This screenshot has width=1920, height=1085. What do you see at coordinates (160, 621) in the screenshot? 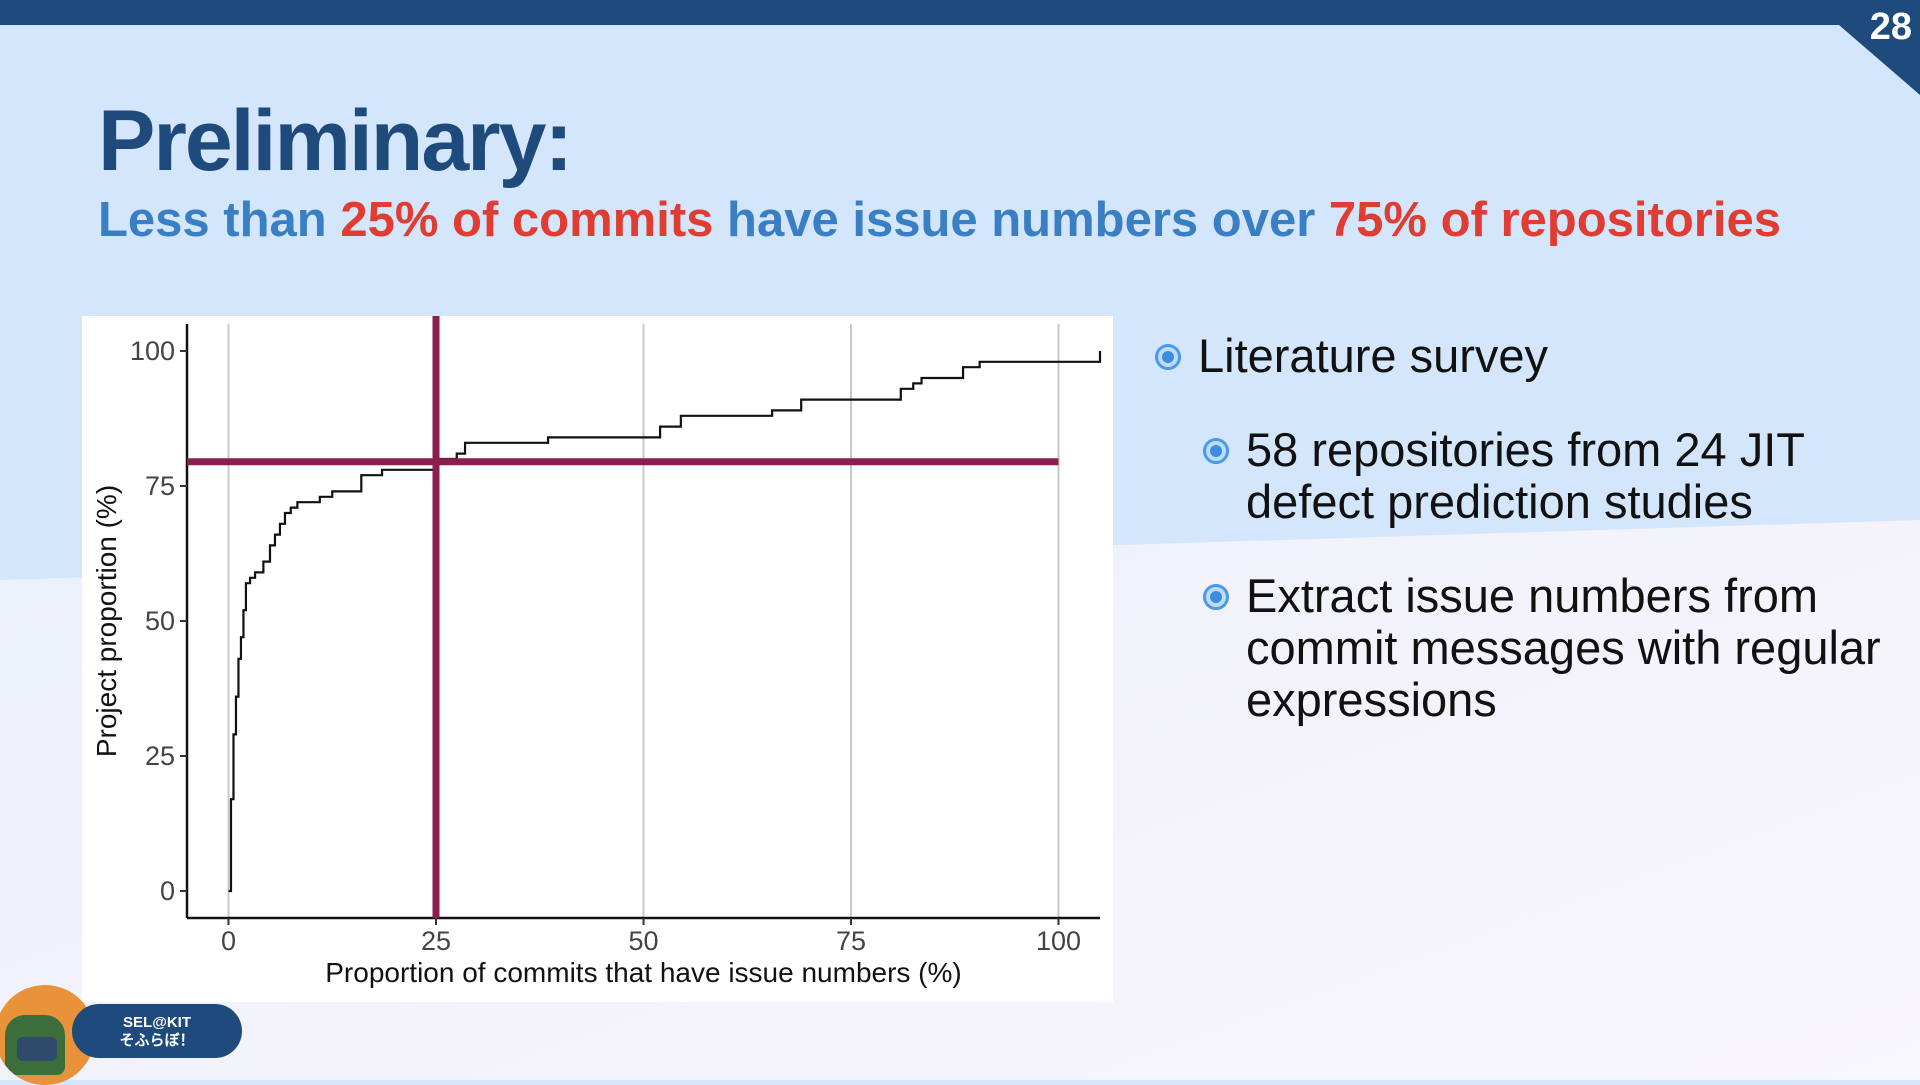
I see `y-tick-label: 50` at bounding box center [160, 621].